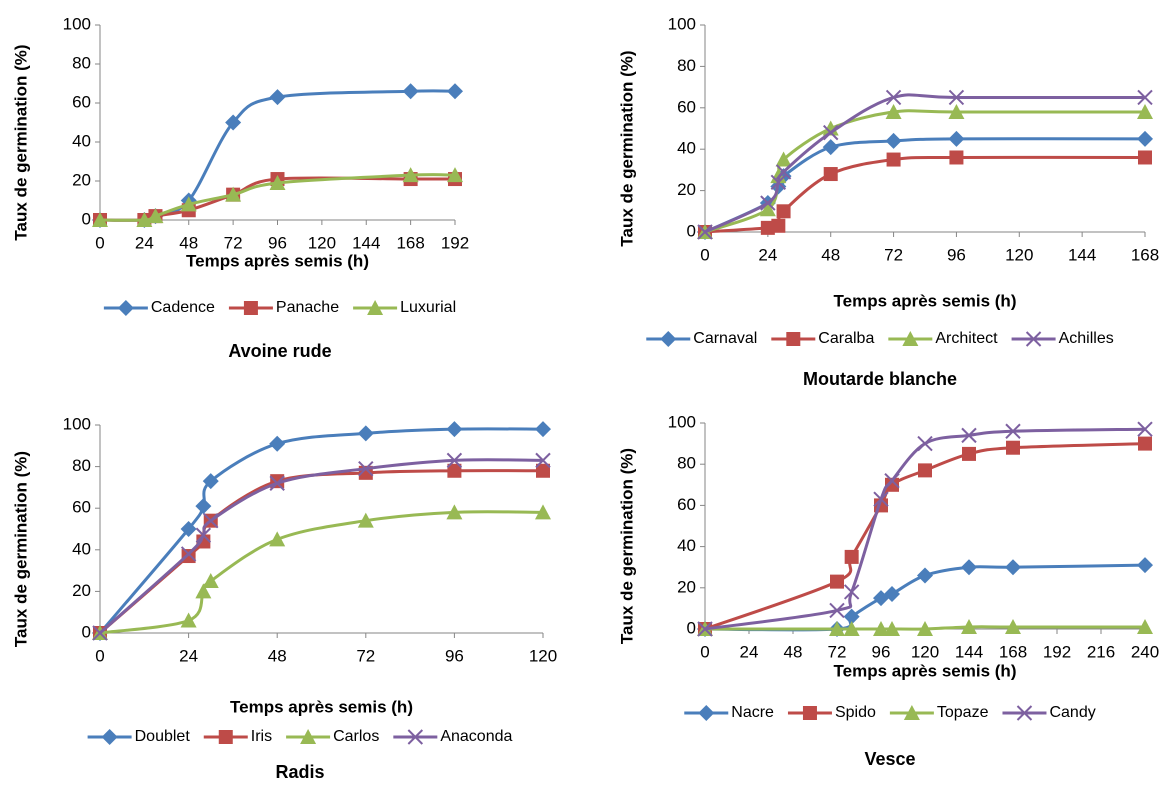 Image resolution: width=1167 pixels, height=787 pixels. Describe the element at coordinates (332, 736) in the screenshot. I see `legend-item: Carlos` at that location.